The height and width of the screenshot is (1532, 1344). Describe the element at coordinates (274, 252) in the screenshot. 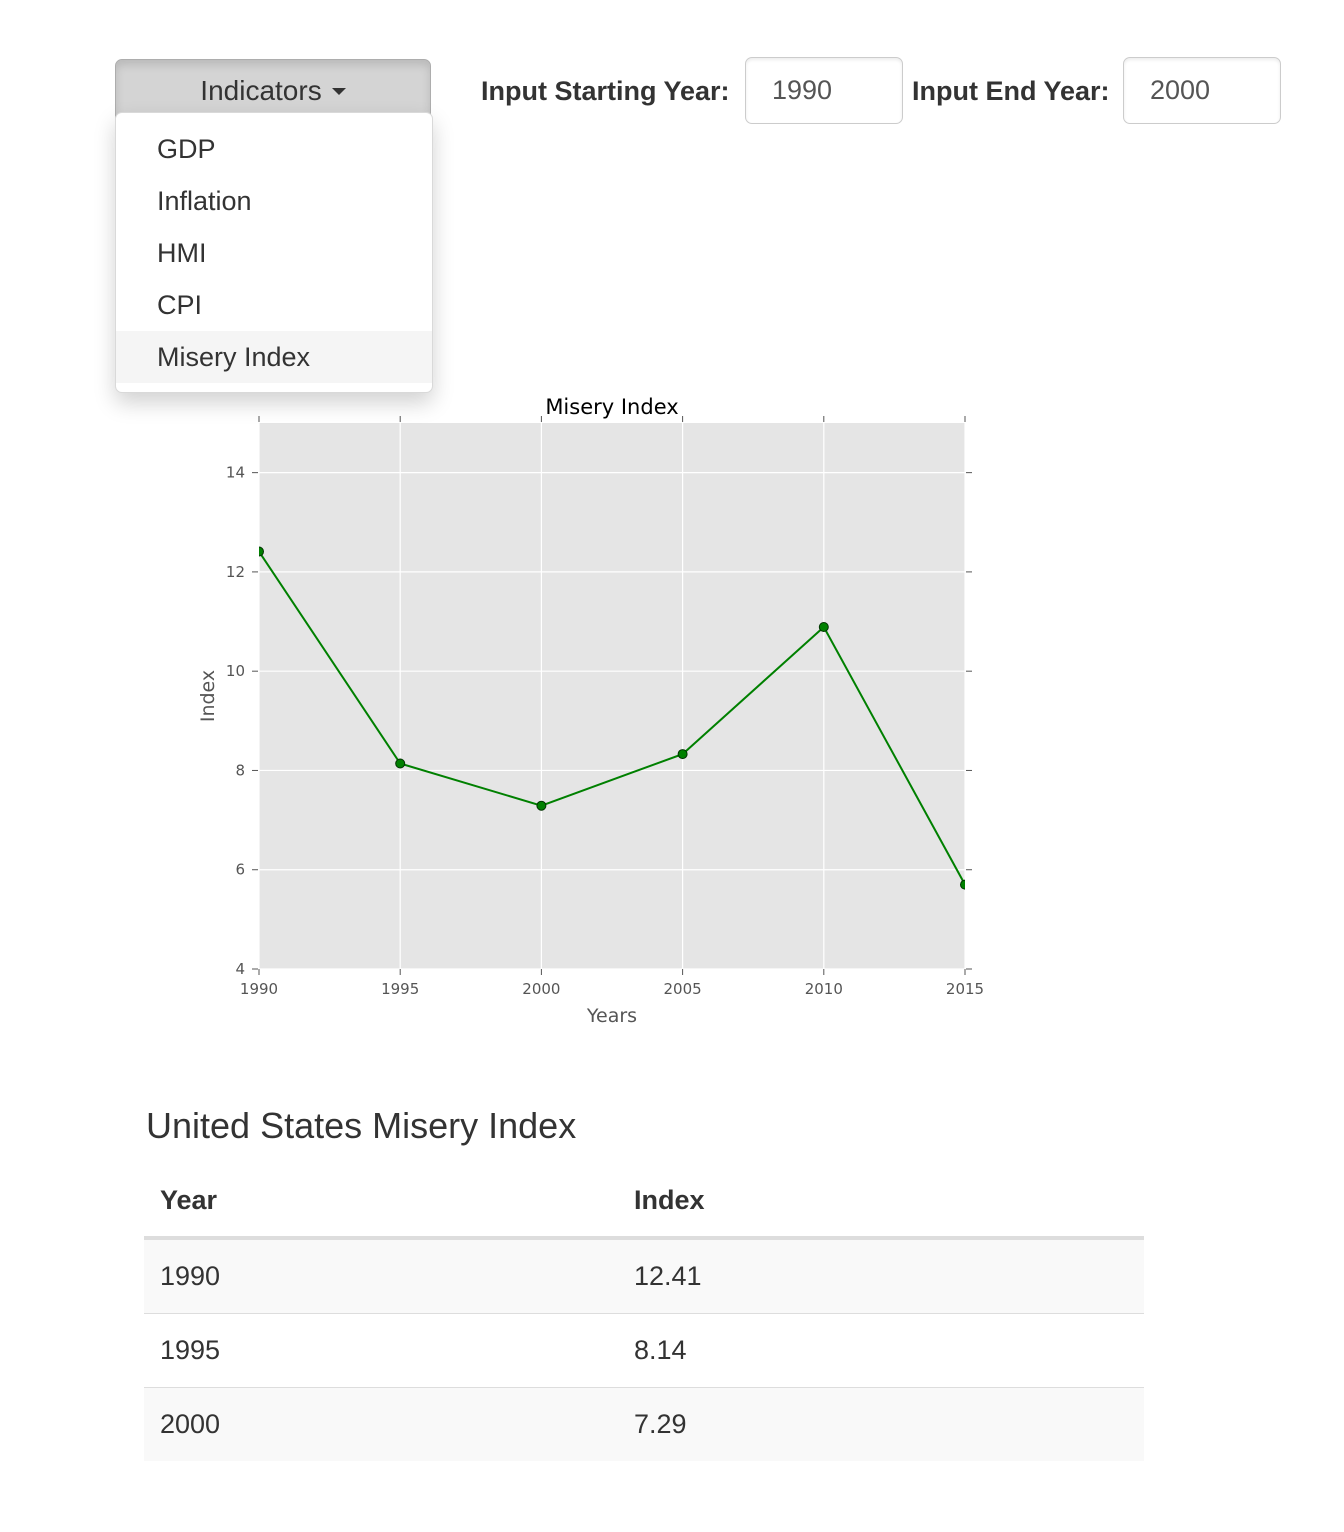

I see `indicators-dropdown-menu: GDP Inflation HMI CPI Misery Index` at that location.